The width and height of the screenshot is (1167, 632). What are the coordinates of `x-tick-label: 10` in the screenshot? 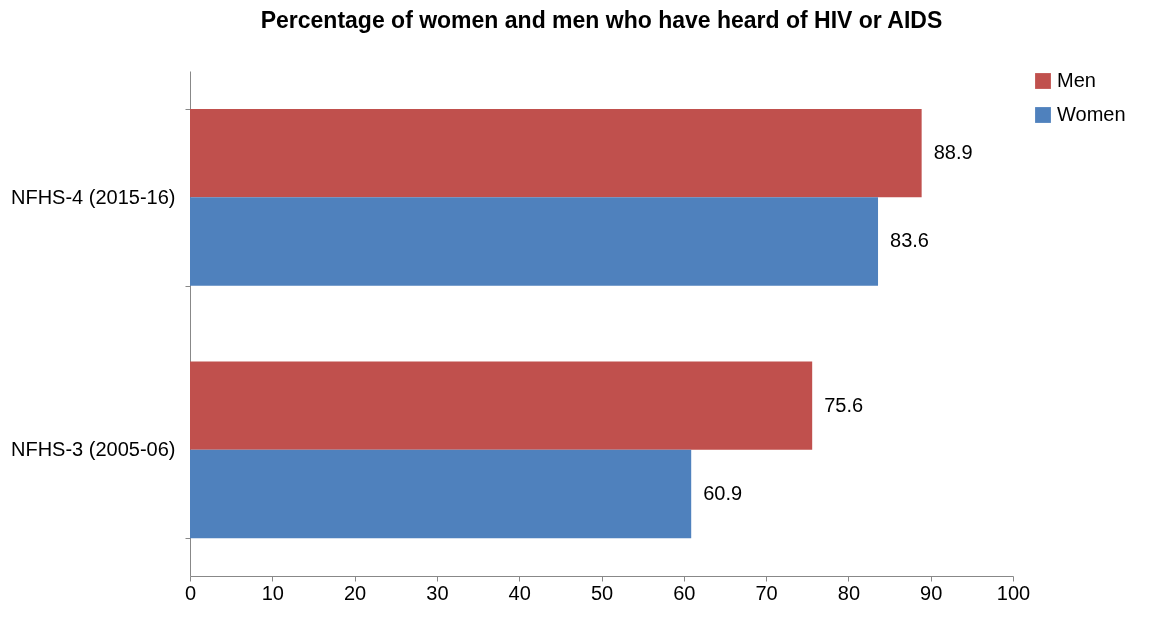 It's located at (272, 592).